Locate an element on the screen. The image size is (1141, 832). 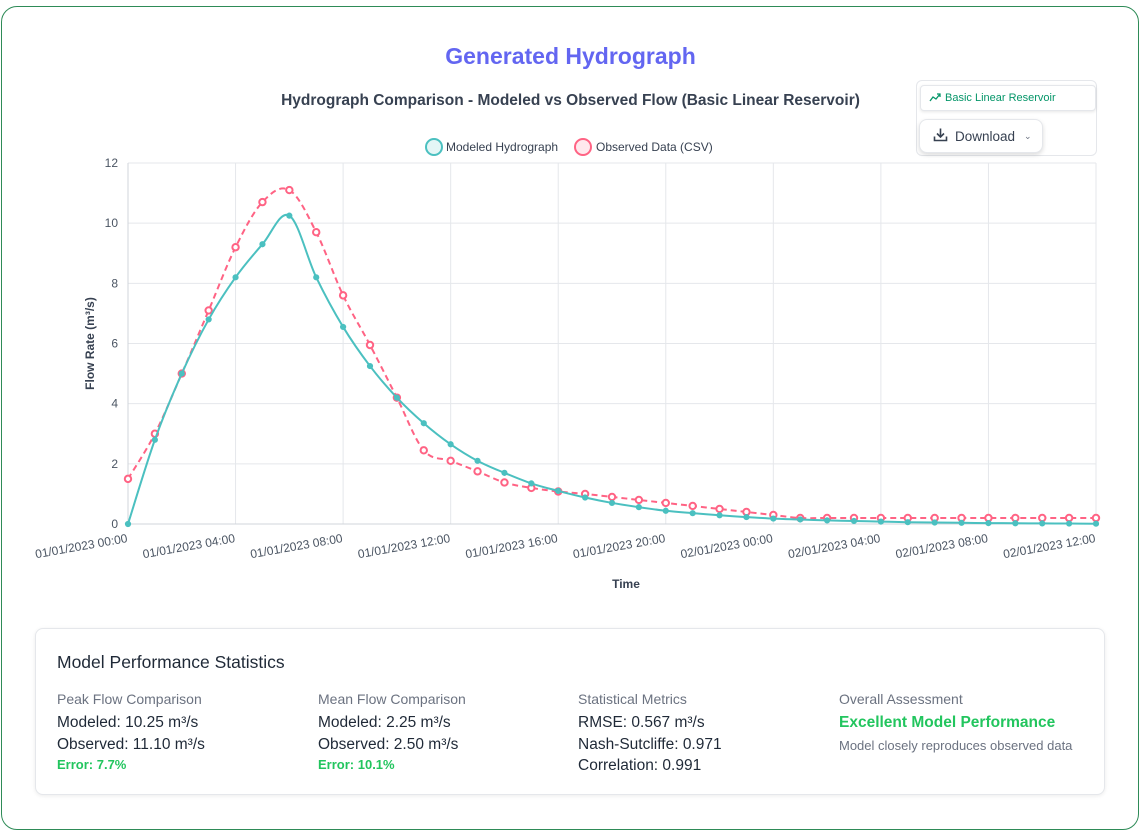
x-tick-label: 01/01/2023 00:00 is located at coordinates (81, 546).